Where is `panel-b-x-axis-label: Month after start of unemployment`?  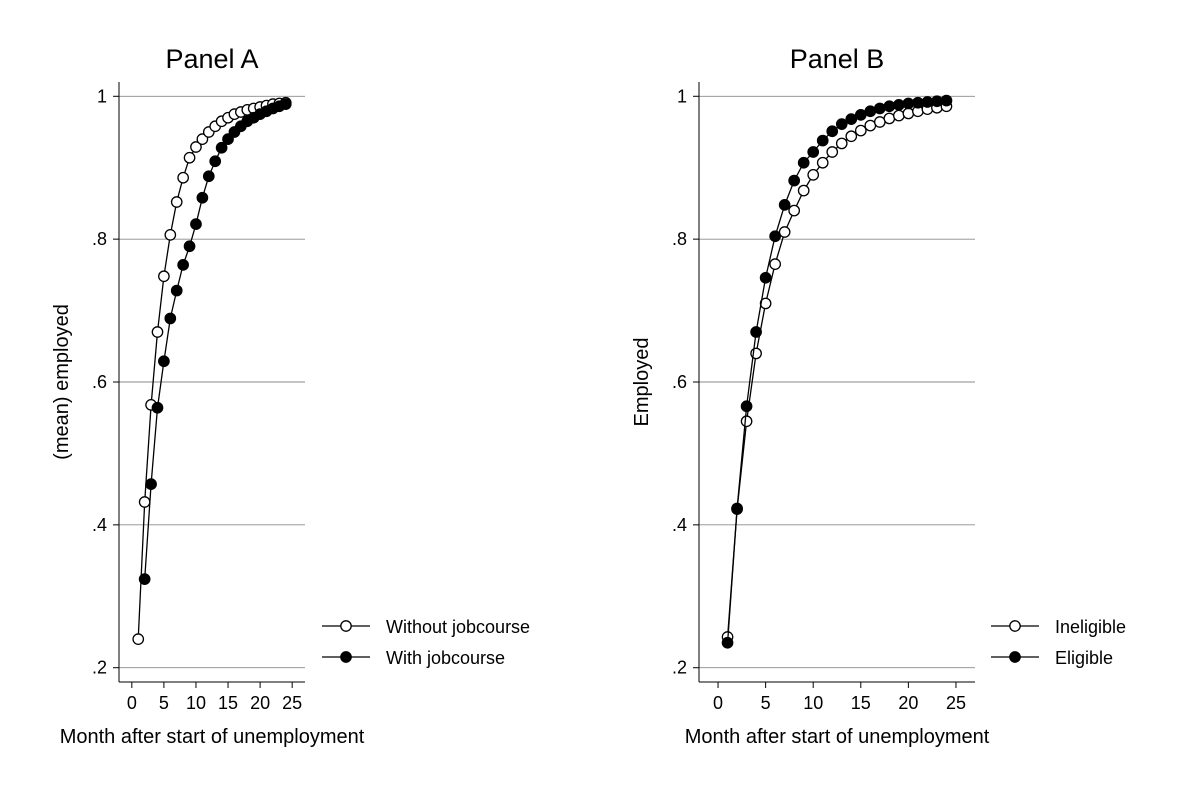 panel-b-x-axis-label: Month after start of unemployment is located at coordinates (837, 737).